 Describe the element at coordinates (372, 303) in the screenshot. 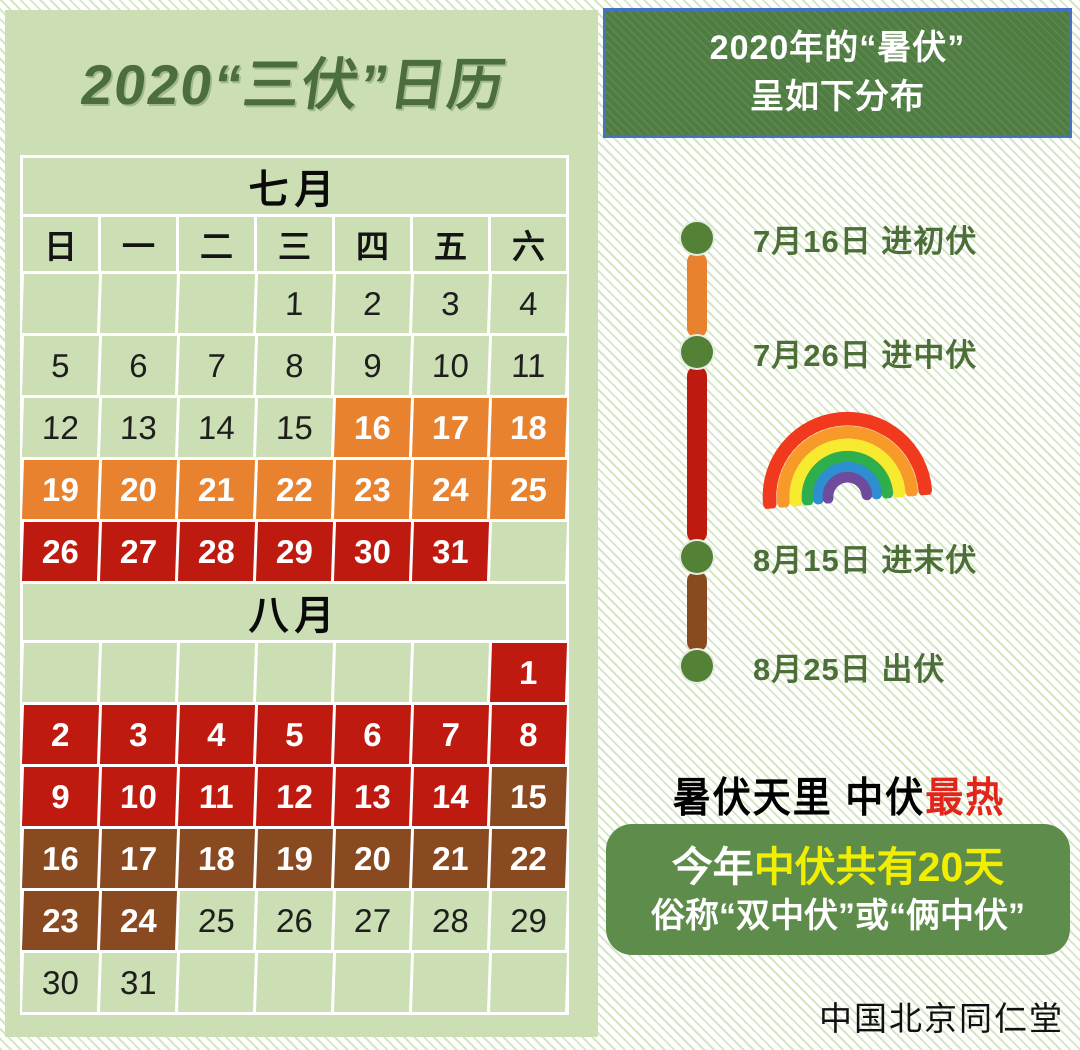

I see `calendar-day-cell: 2` at that location.